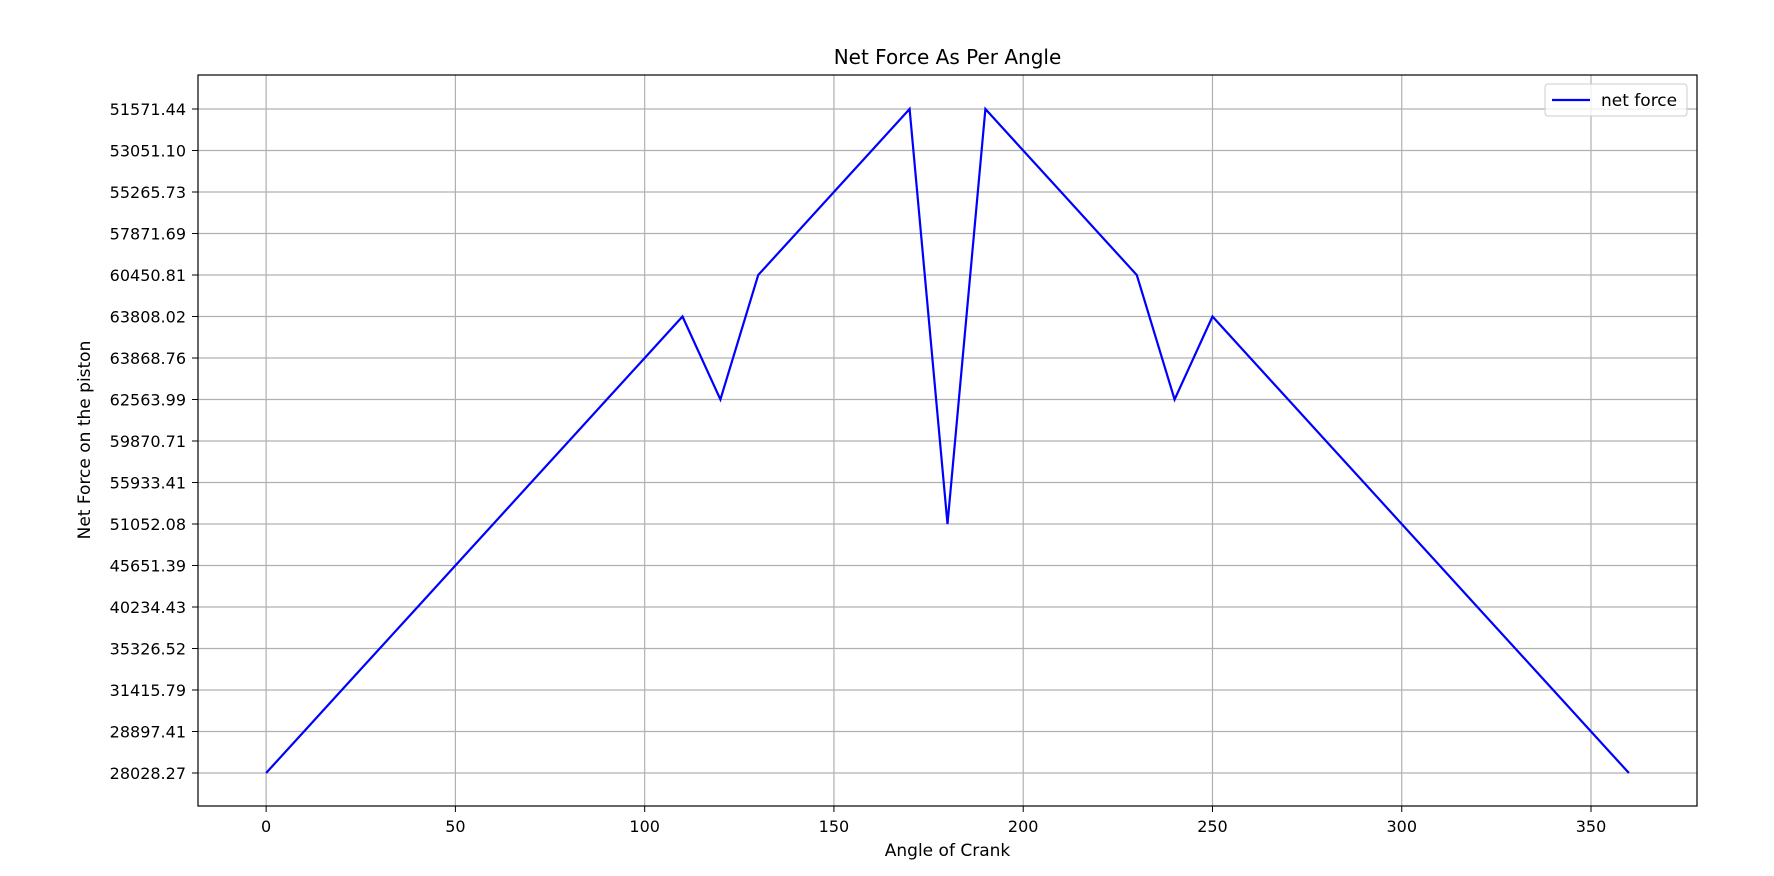 The height and width of the screenshot is (876, 1774). I want to click on y-tick-label: 51571.44, so click(148, 109).